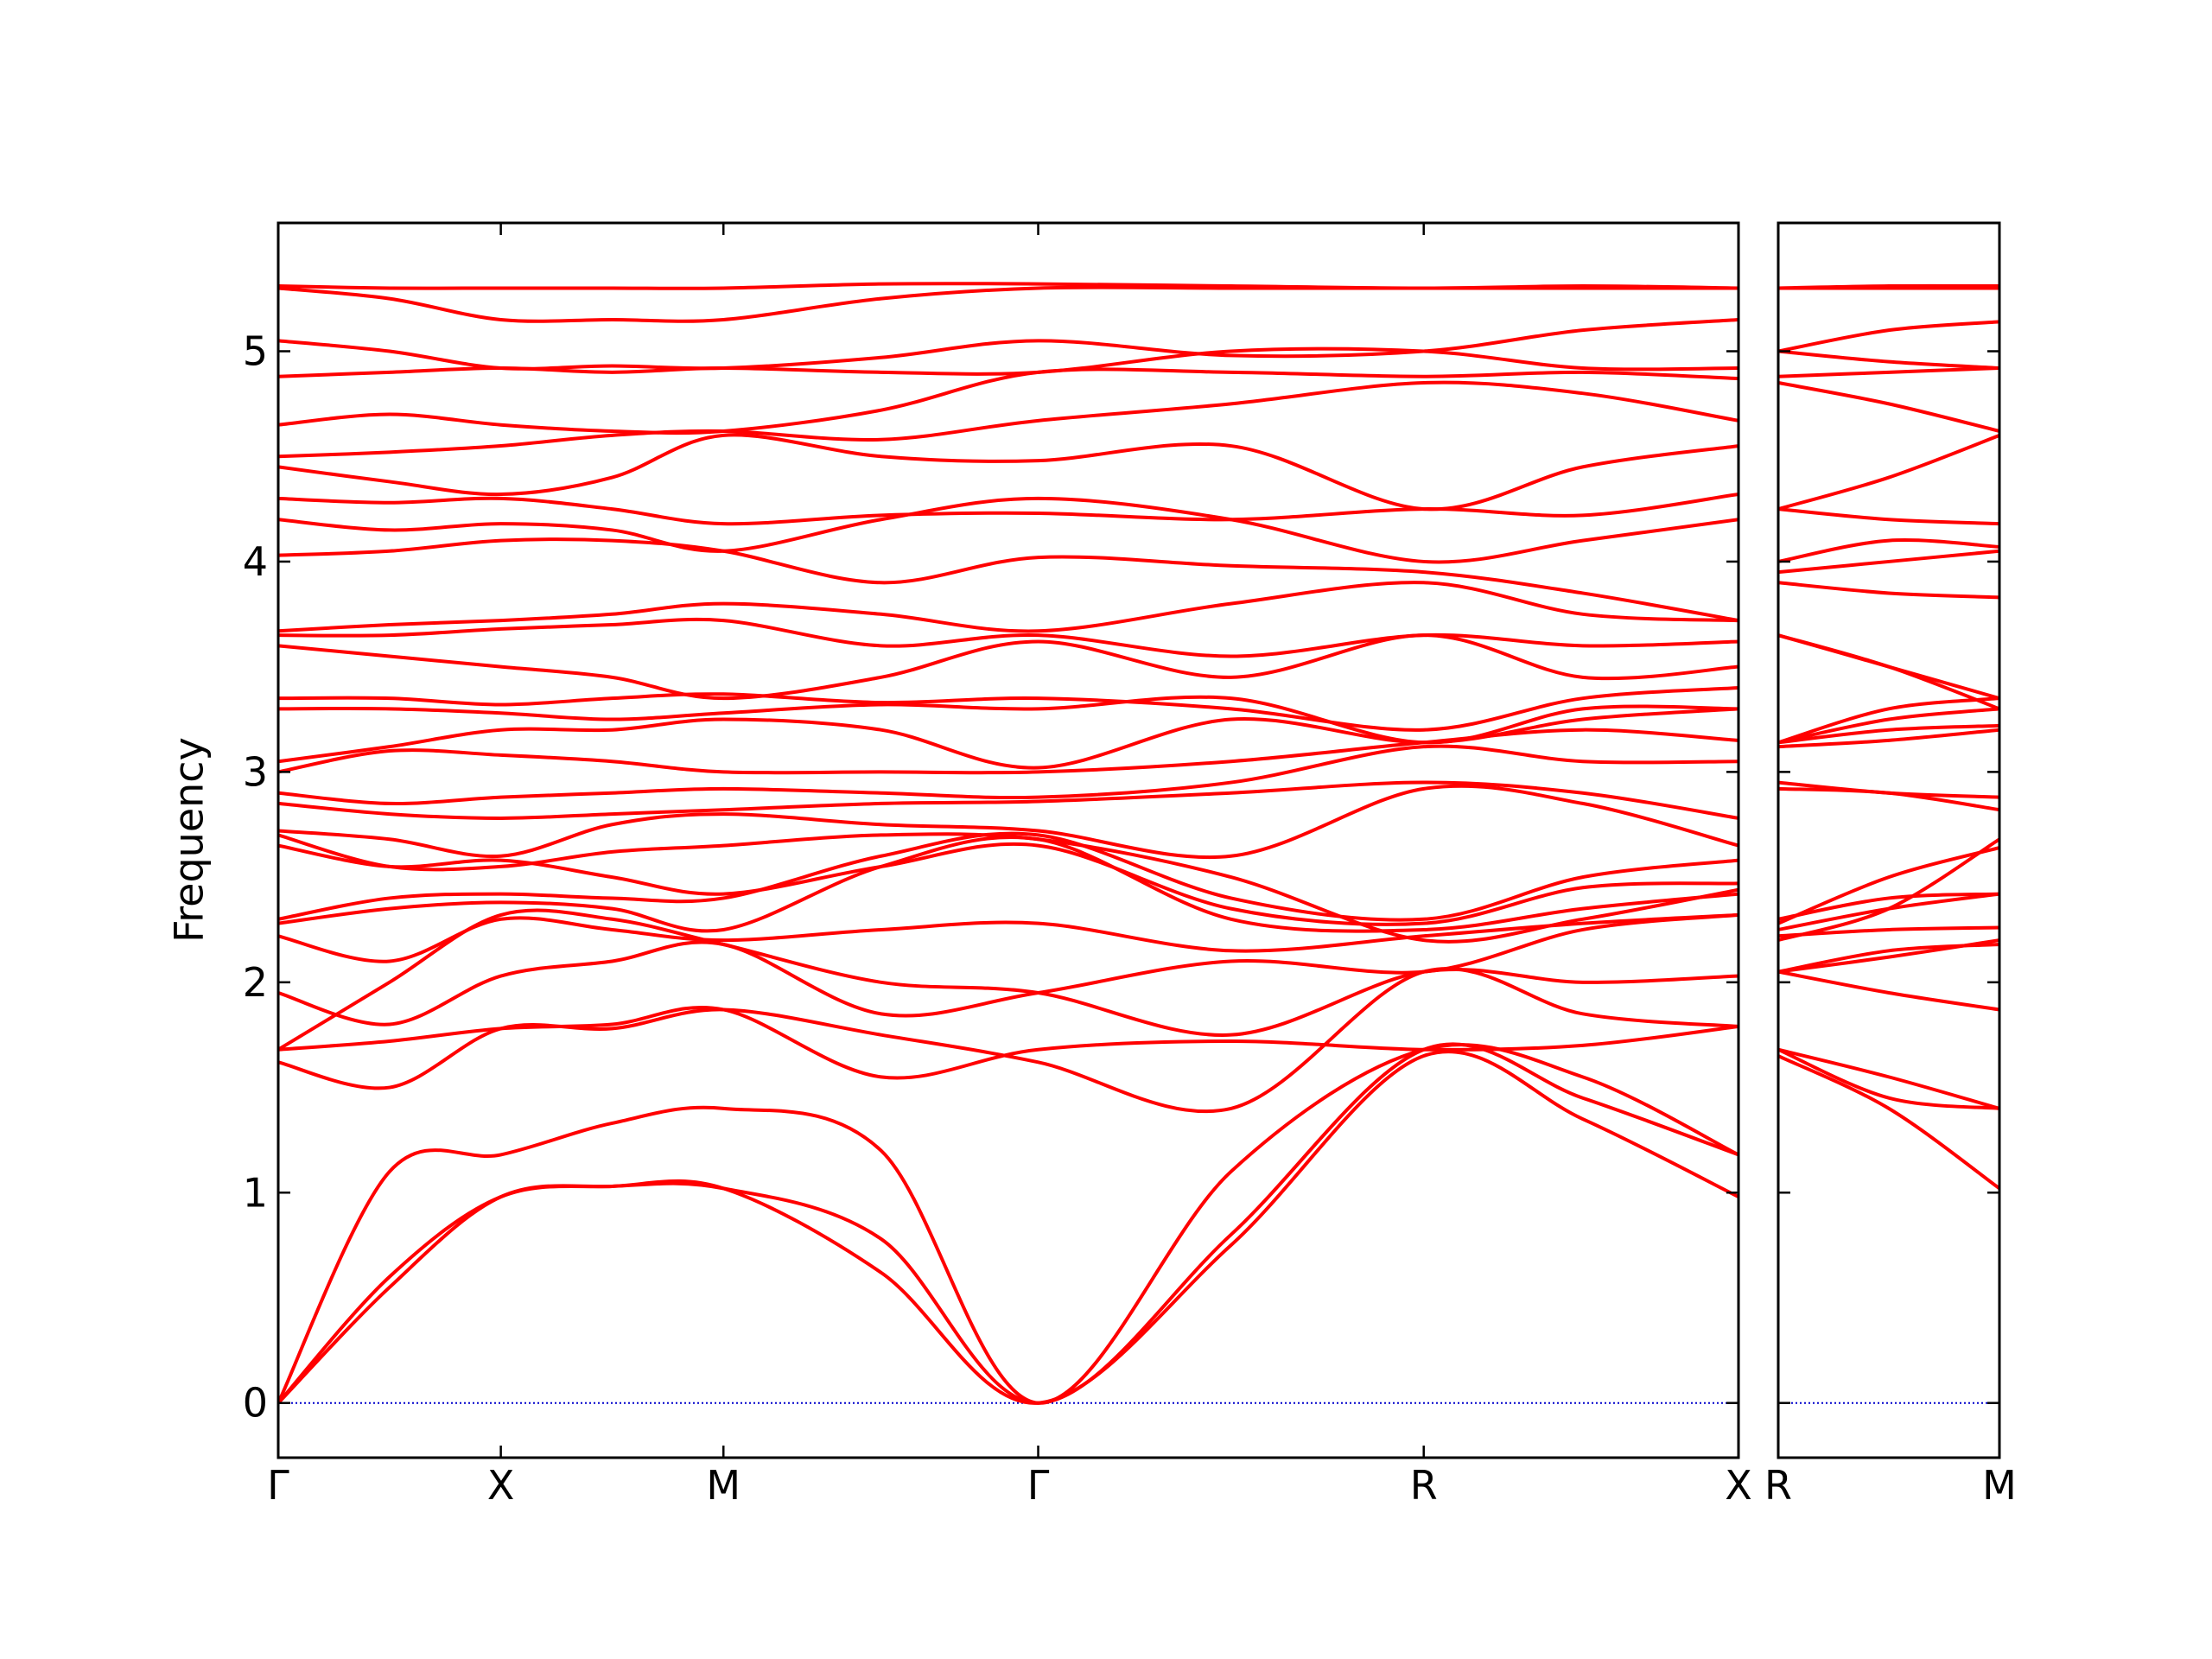 Image resolution: width=2212 pixels, height=1659 pixels. What do you see at coordinates (255, 1192) in the screenshot?
I see `y-tick-label: 1` at bounding box center [255, 1192].